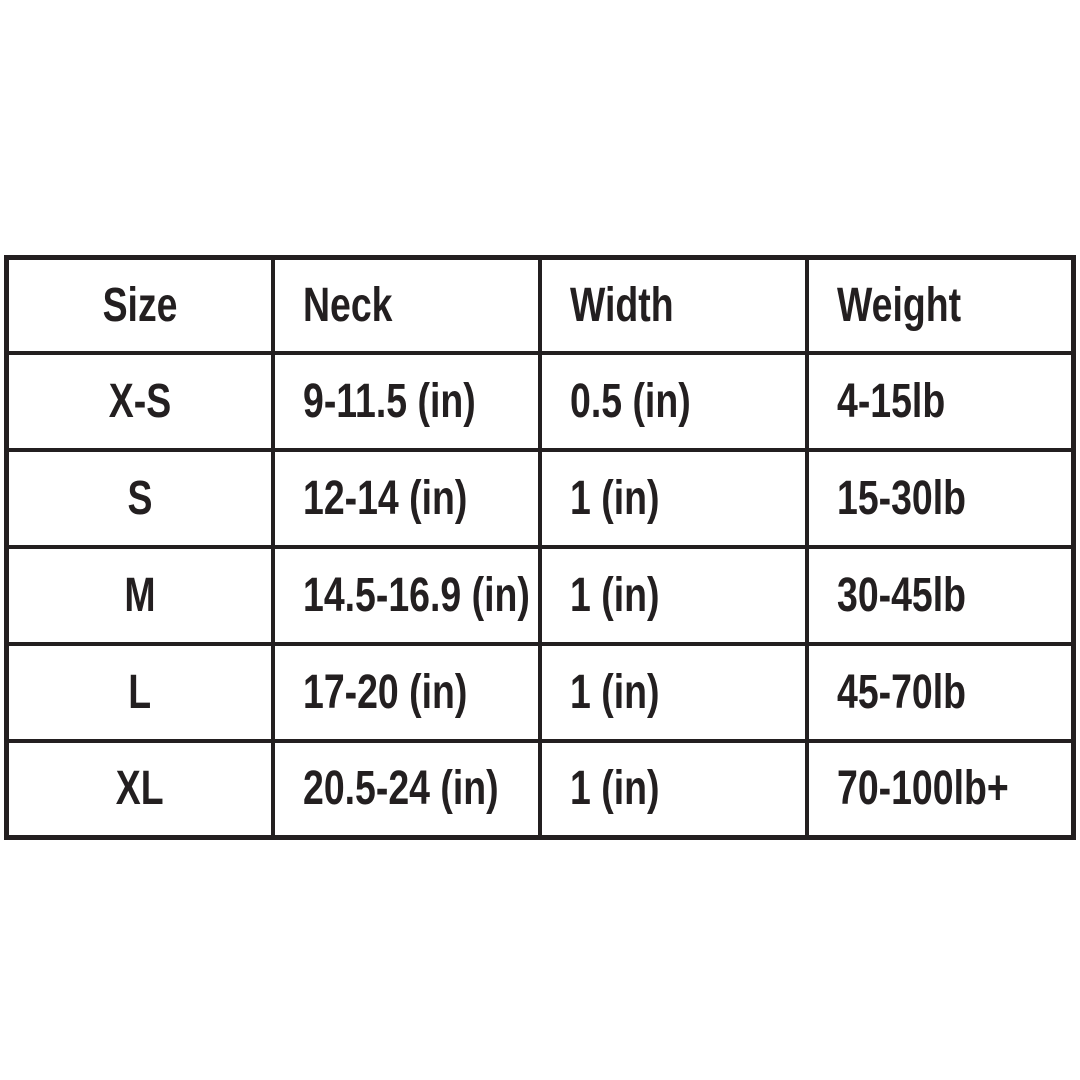  I want to click on table-row-l: L 17-20 (in) 1 (in) 45-70lb, so click(540, 692).